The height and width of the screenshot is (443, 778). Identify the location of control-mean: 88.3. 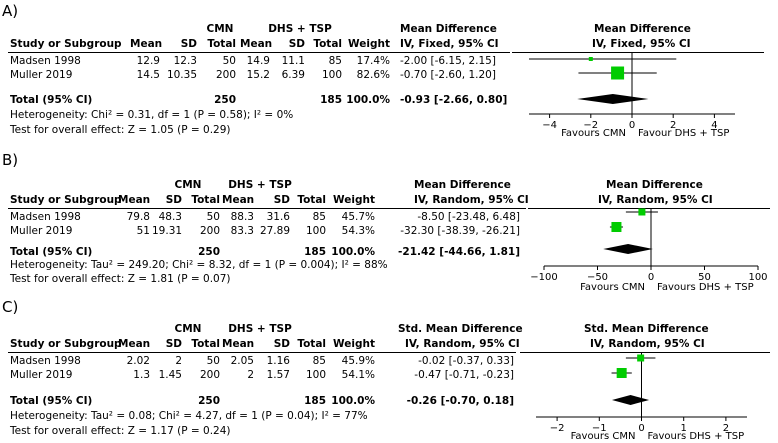
(242, 217).